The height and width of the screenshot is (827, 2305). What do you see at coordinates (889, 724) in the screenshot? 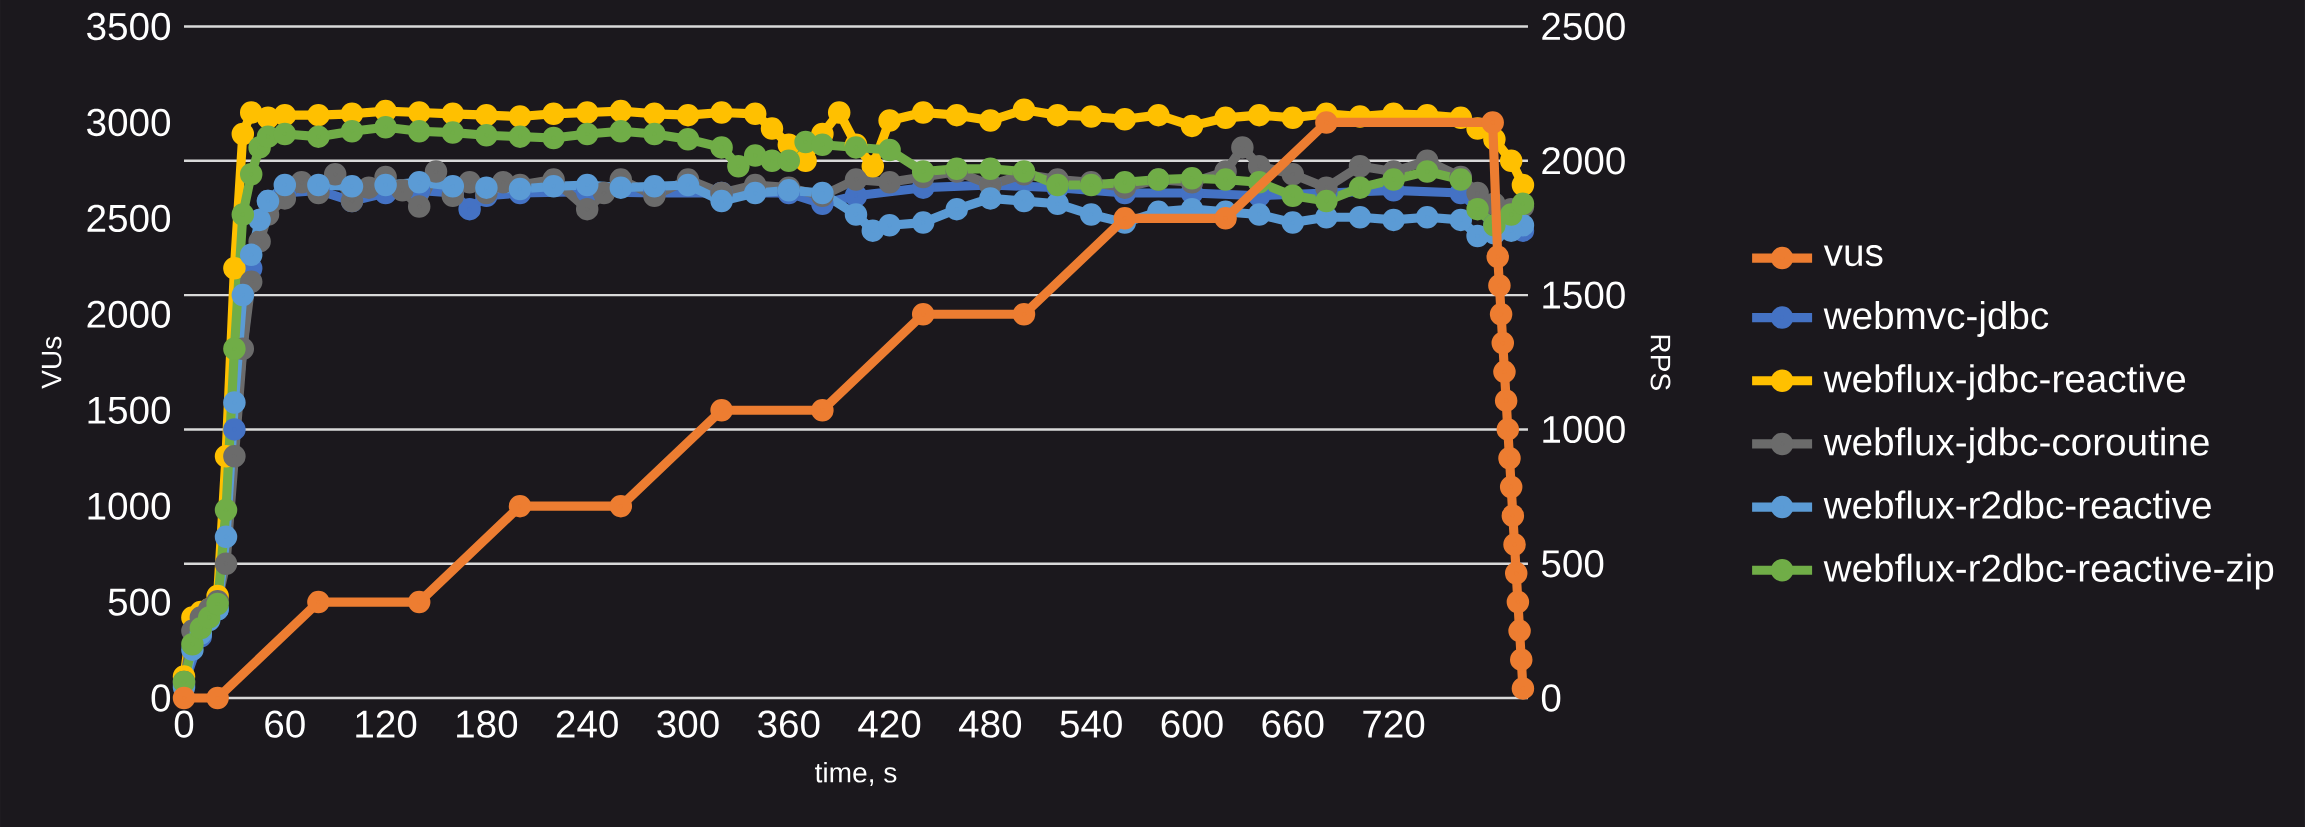
I see `x-tick-label: 420` at bounding box center [889, 724].